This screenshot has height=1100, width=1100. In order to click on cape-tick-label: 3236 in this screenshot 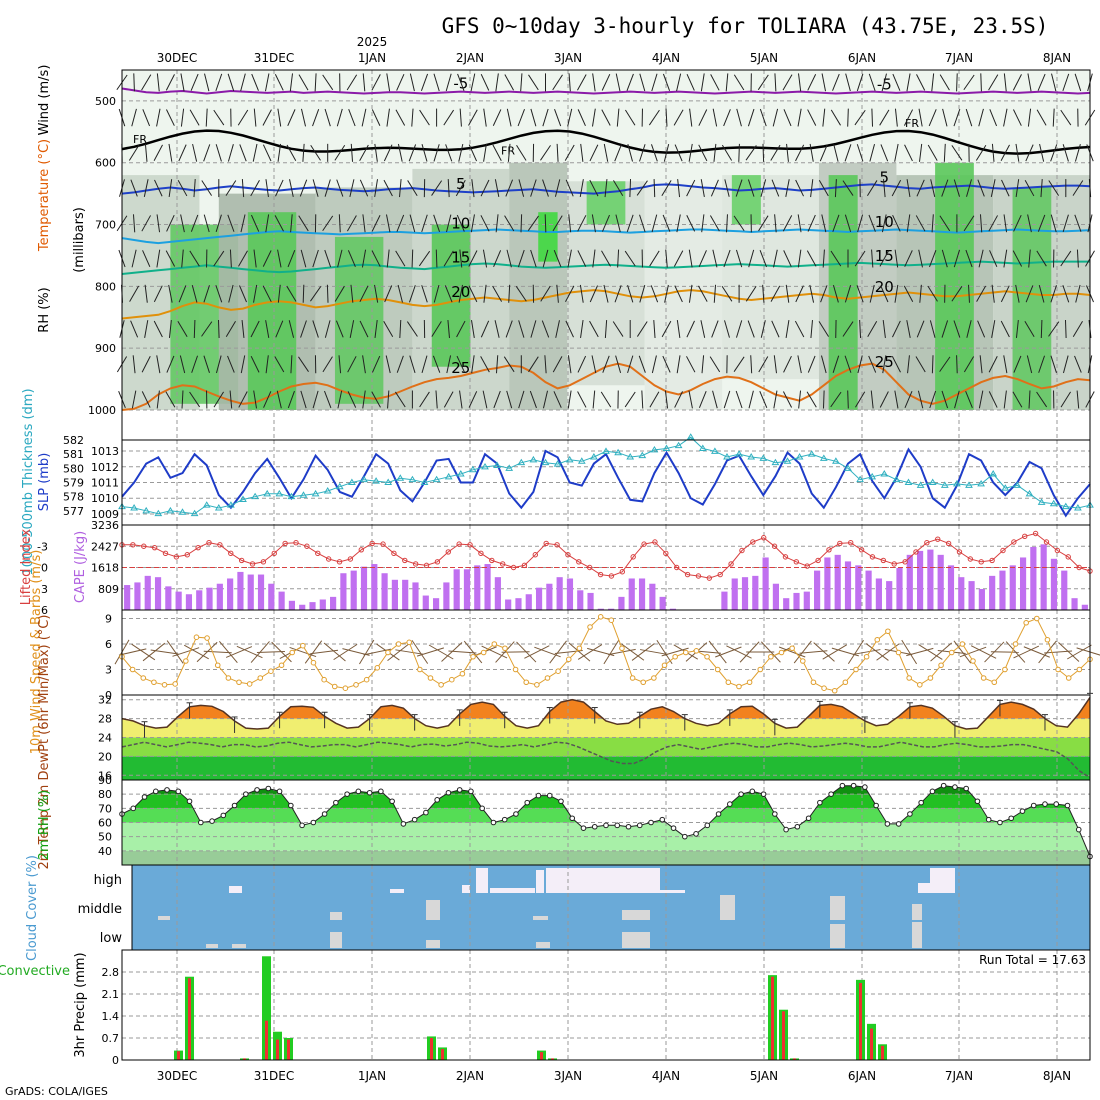, I will do `click(105, 525)`.